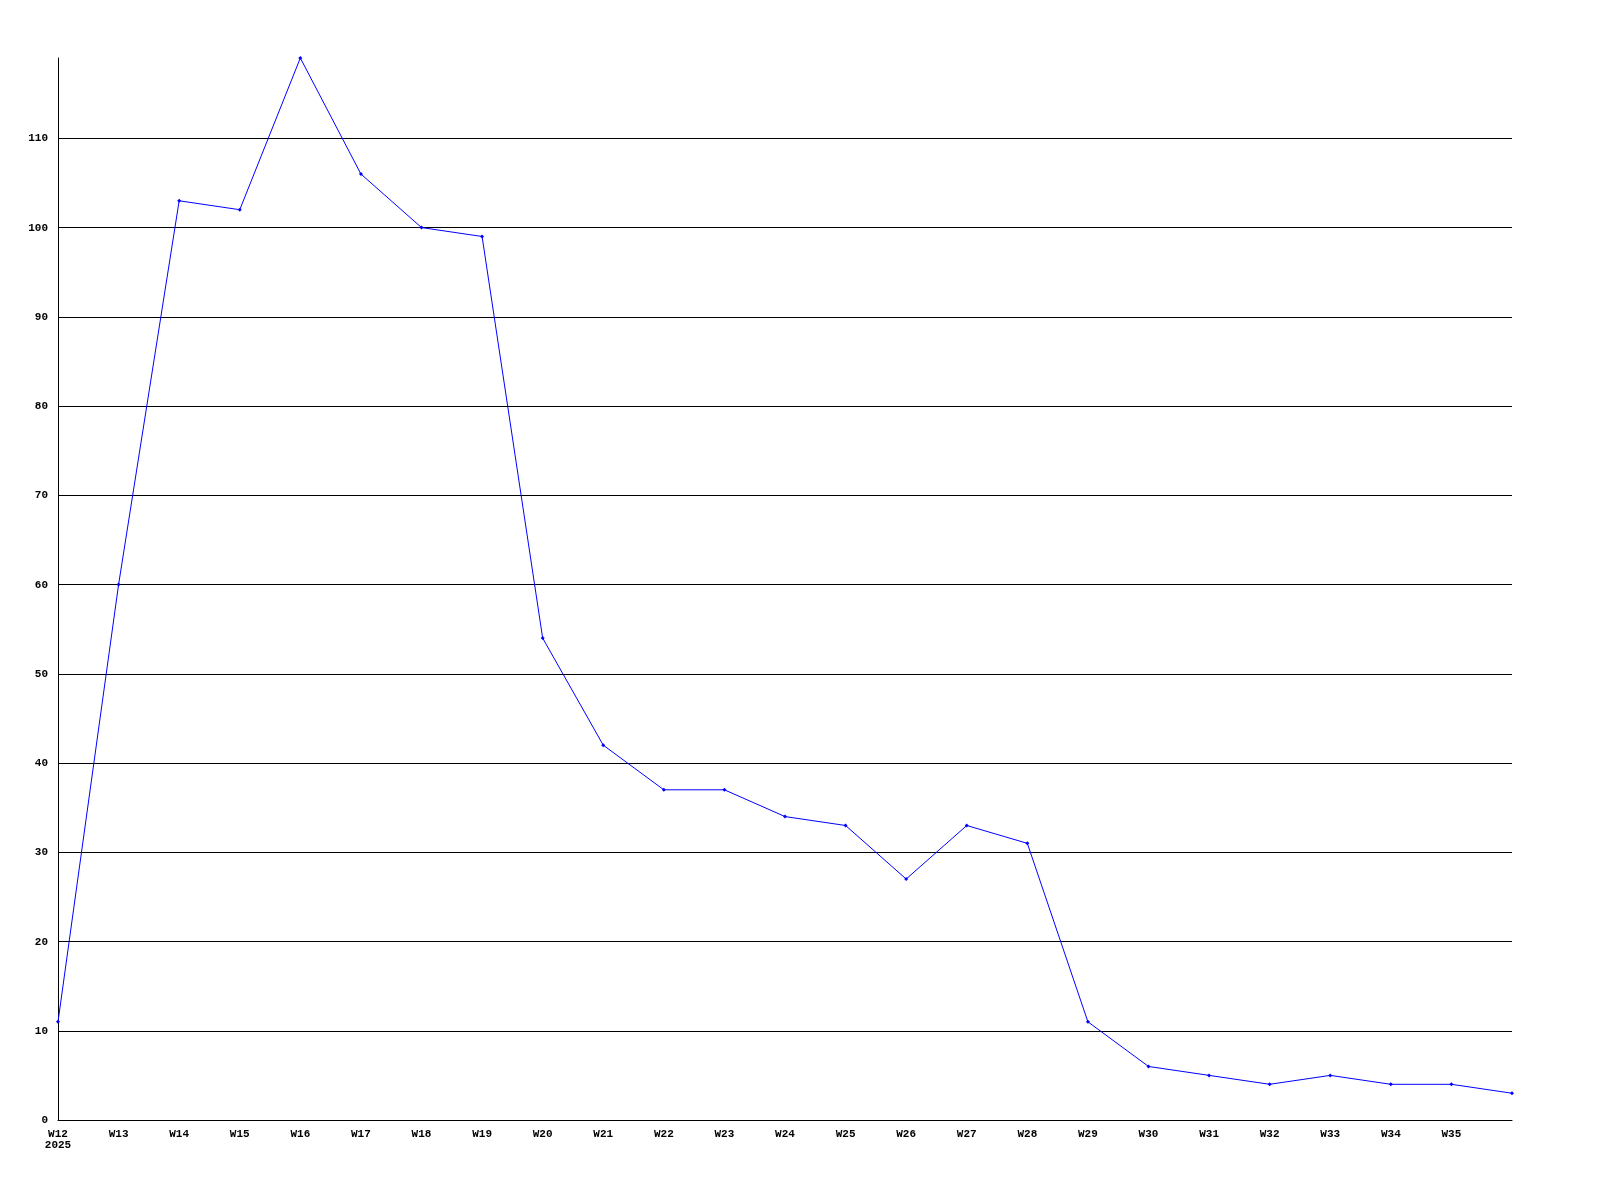 The height and width of the screenshot is (1200, 1600). Describe the element at coordinates (1269, 1133) in the screenshot. I see `x-tick-label: W32` at that location.